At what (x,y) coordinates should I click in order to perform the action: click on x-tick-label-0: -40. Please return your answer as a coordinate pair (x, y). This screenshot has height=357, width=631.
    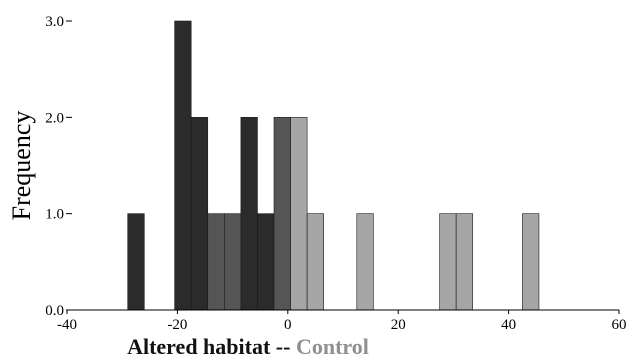
    Looking at the image, I should click on (67, 325).